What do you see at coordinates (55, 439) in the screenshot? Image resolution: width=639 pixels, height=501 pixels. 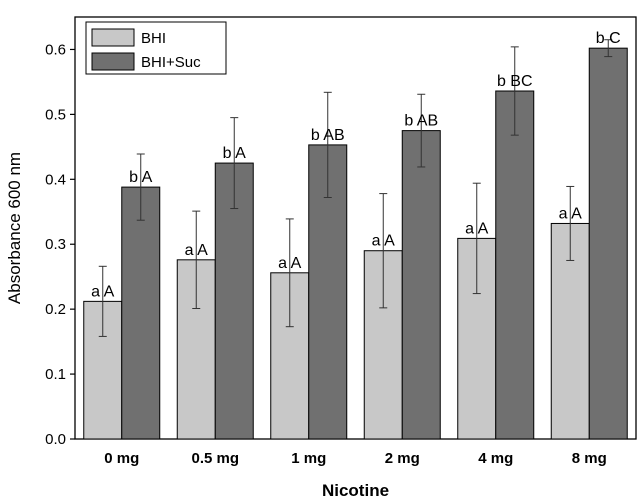 I see `y-tick-label: 0.0` at bounding box center [55, 439].